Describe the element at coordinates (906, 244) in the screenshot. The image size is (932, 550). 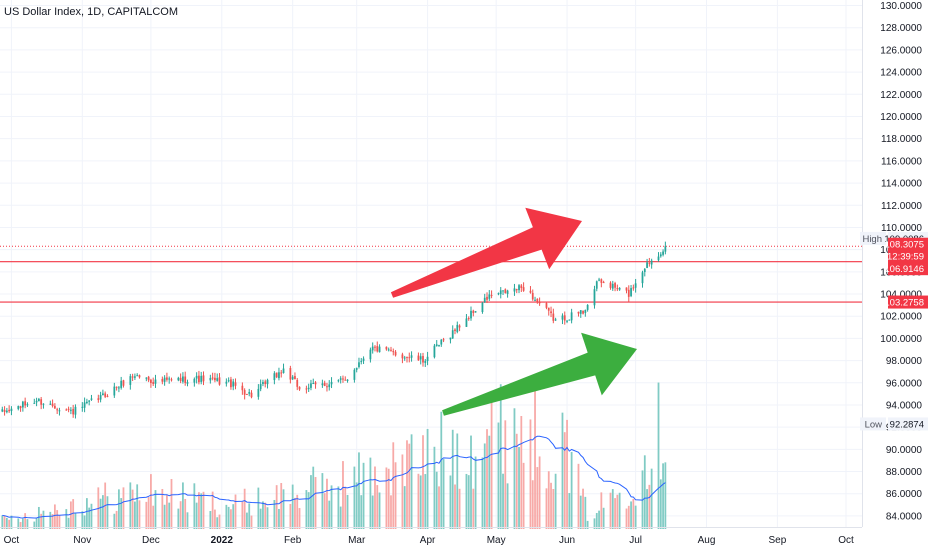
I see `last-price-tag: 108.3075` at that location.